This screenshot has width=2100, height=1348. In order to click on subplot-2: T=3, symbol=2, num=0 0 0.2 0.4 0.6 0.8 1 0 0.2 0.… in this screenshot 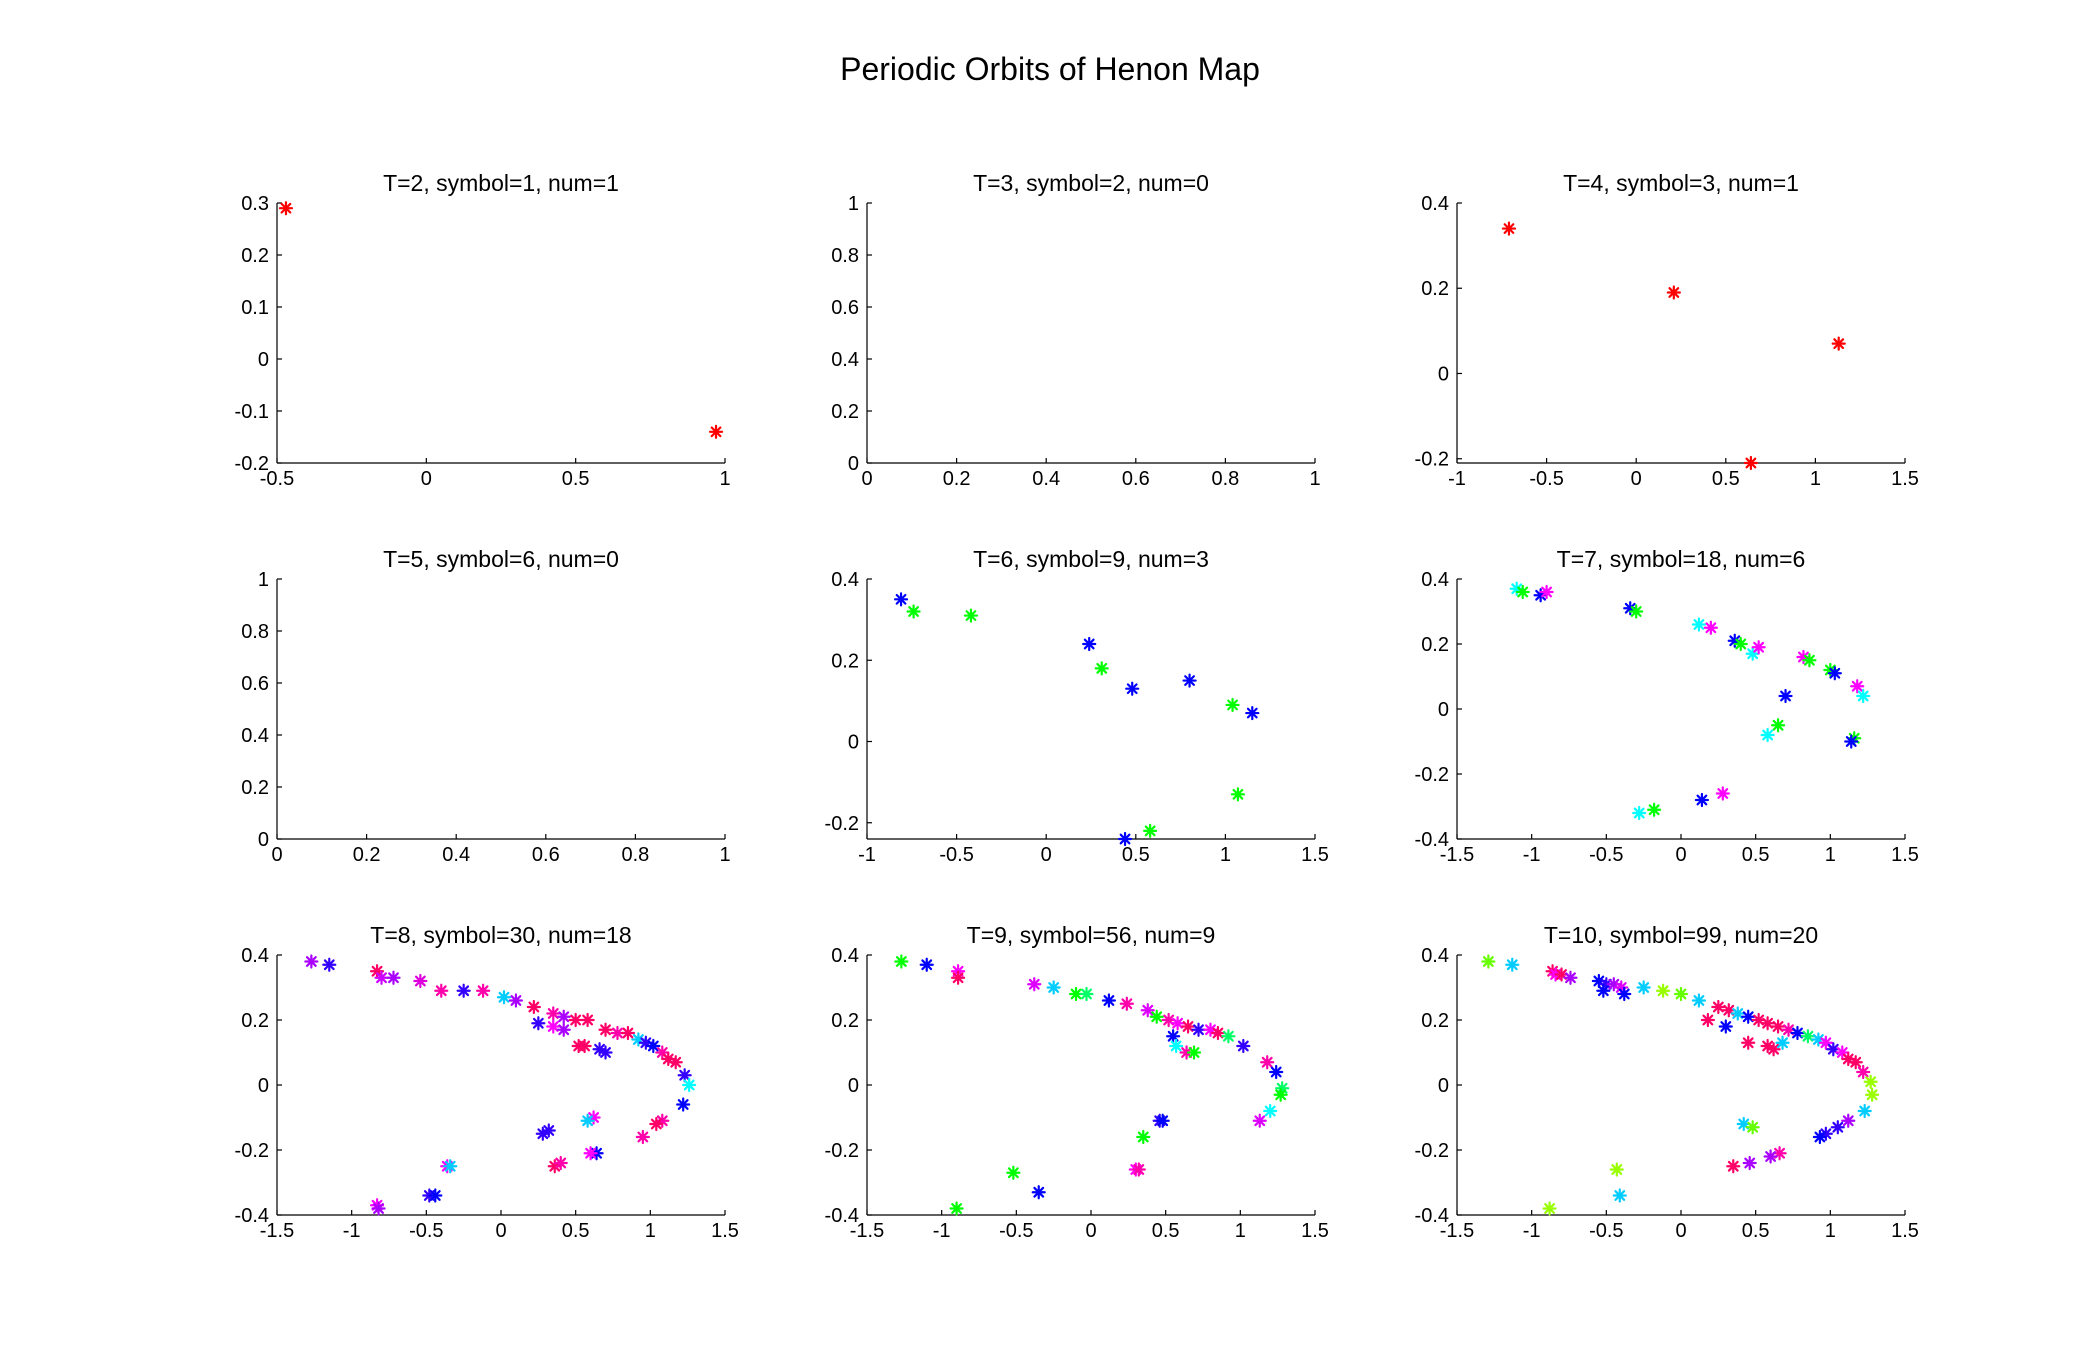, I will do `click(1075, 330)`.